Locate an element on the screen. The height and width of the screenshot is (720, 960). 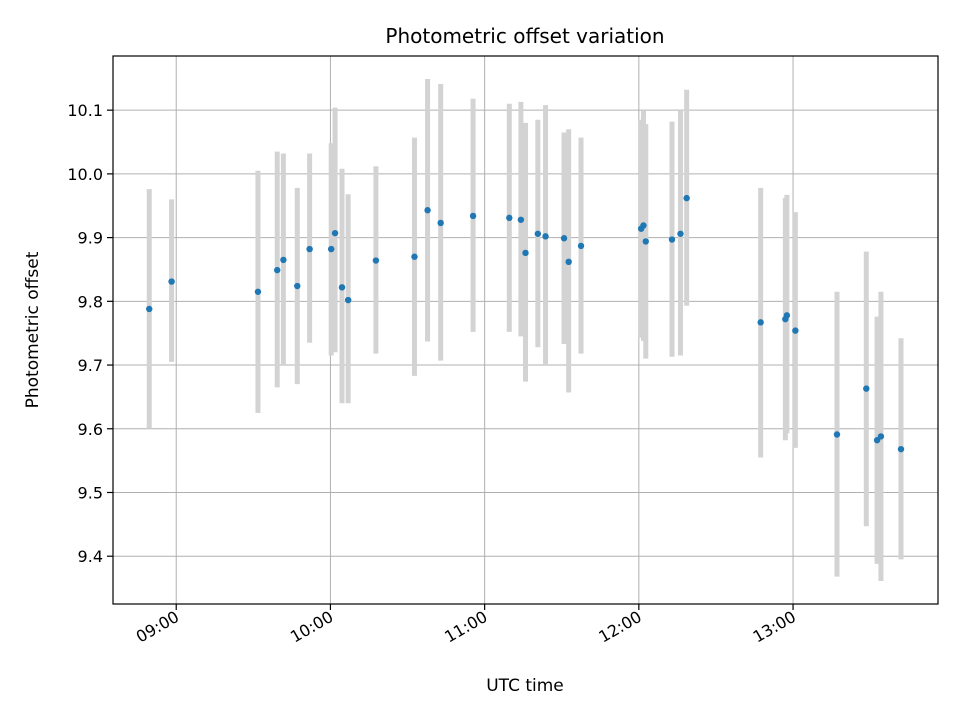
y-tick-label: 9.5 is located at coordinates (90, 492).